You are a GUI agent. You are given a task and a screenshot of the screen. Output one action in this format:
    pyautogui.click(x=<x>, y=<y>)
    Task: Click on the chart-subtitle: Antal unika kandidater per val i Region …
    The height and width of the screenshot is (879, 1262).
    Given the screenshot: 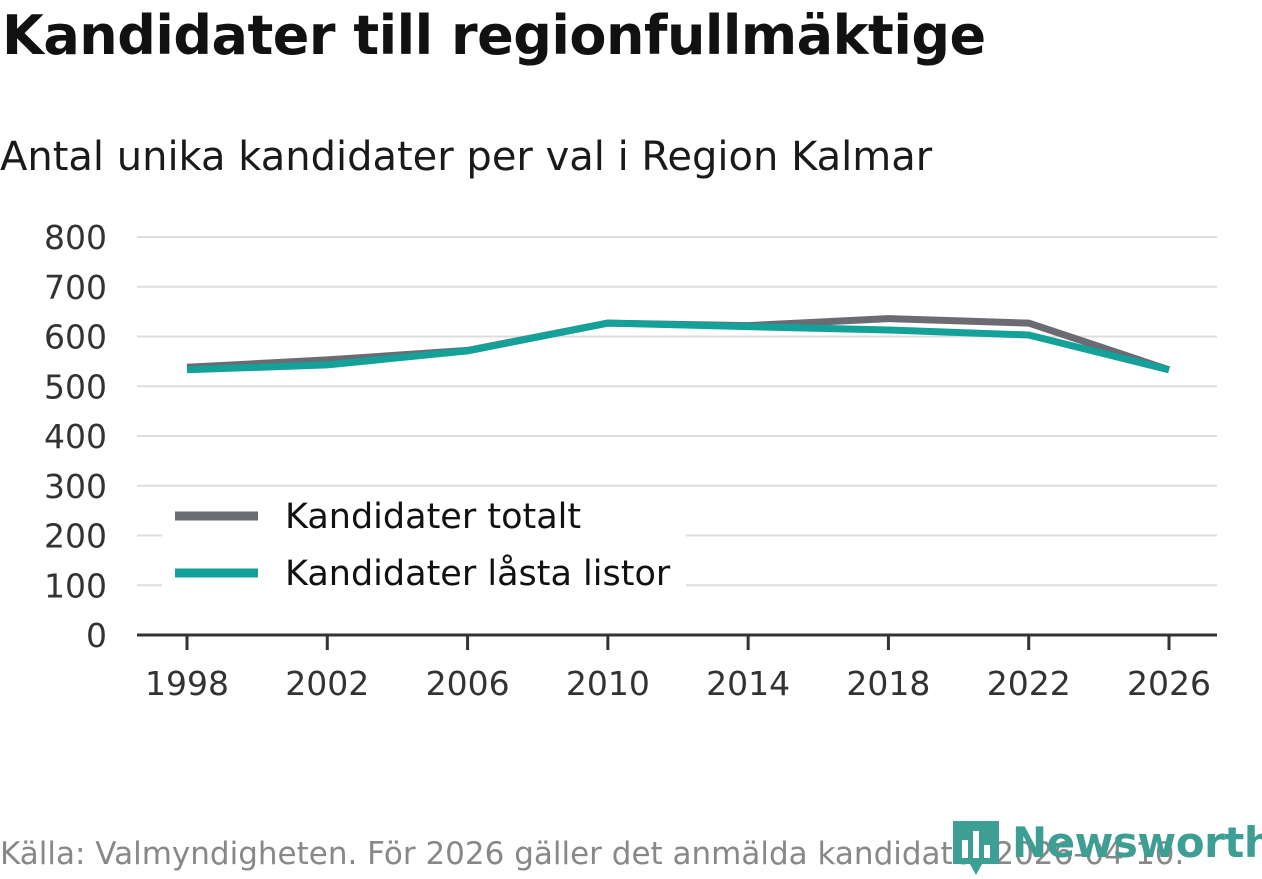 What is the action you would take?
    pyautogui.click(x=466, y=157)
    